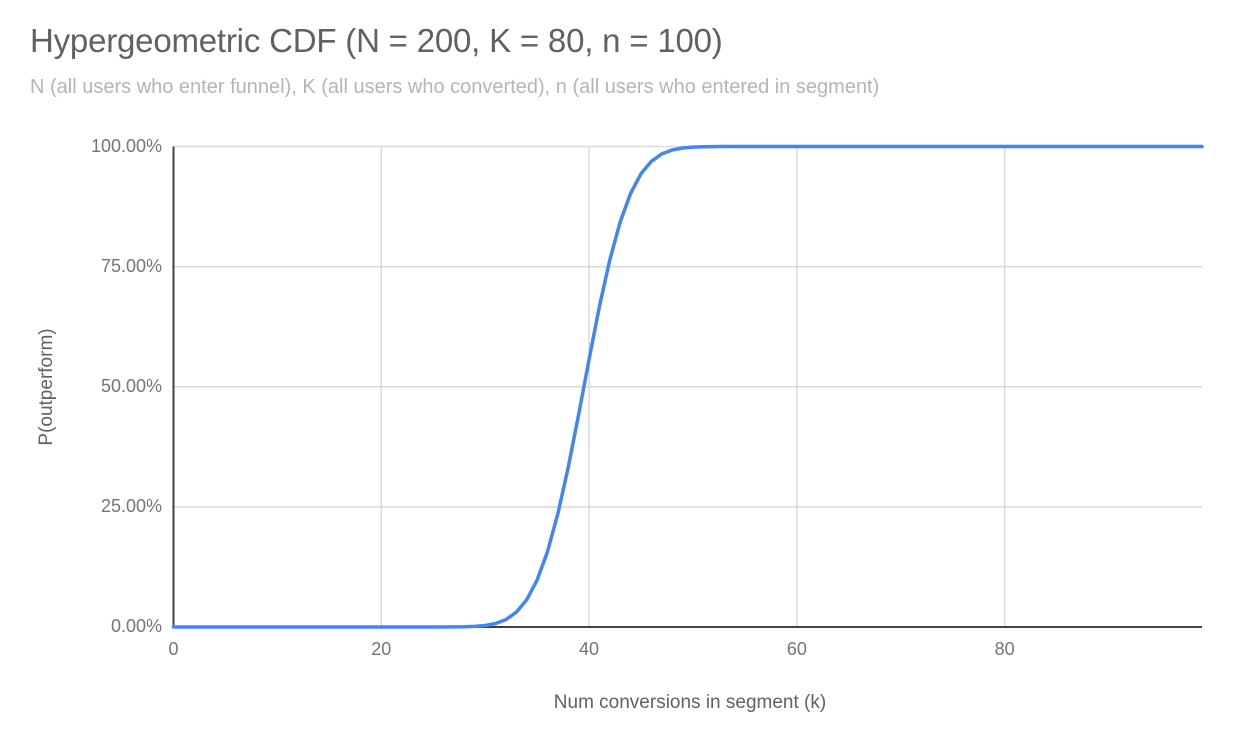 This screenshot has height=736, width=1242. Describe the element at coordinates (131, 385) in the screenshot. I see `y-tick-label: 50.00%` at that location.